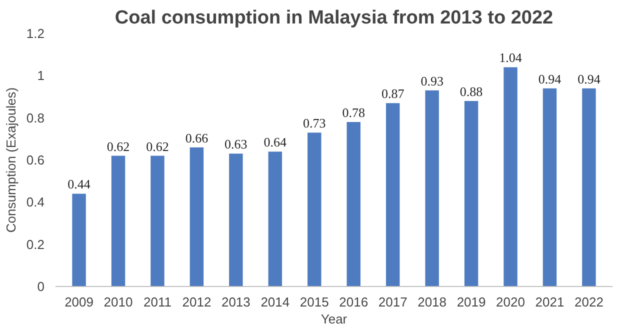 The image size is (620, 329). Describe the element at coordinates (314, 302) in the screenshot. I see `x-tick-label: 2015` at that location.